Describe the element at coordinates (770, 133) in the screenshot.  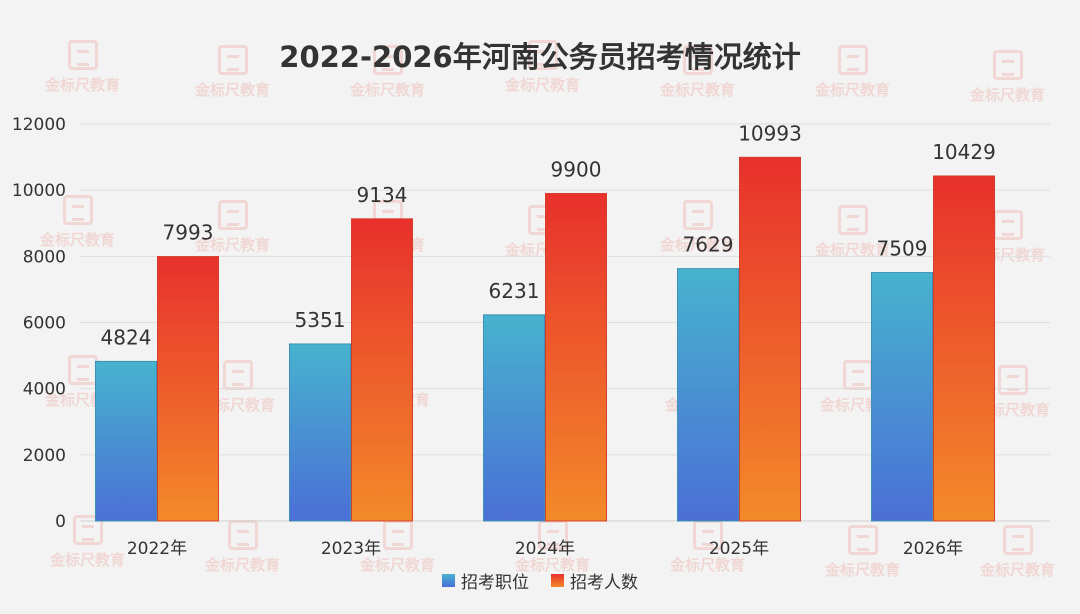
I see `data-label: 10993` at that location.